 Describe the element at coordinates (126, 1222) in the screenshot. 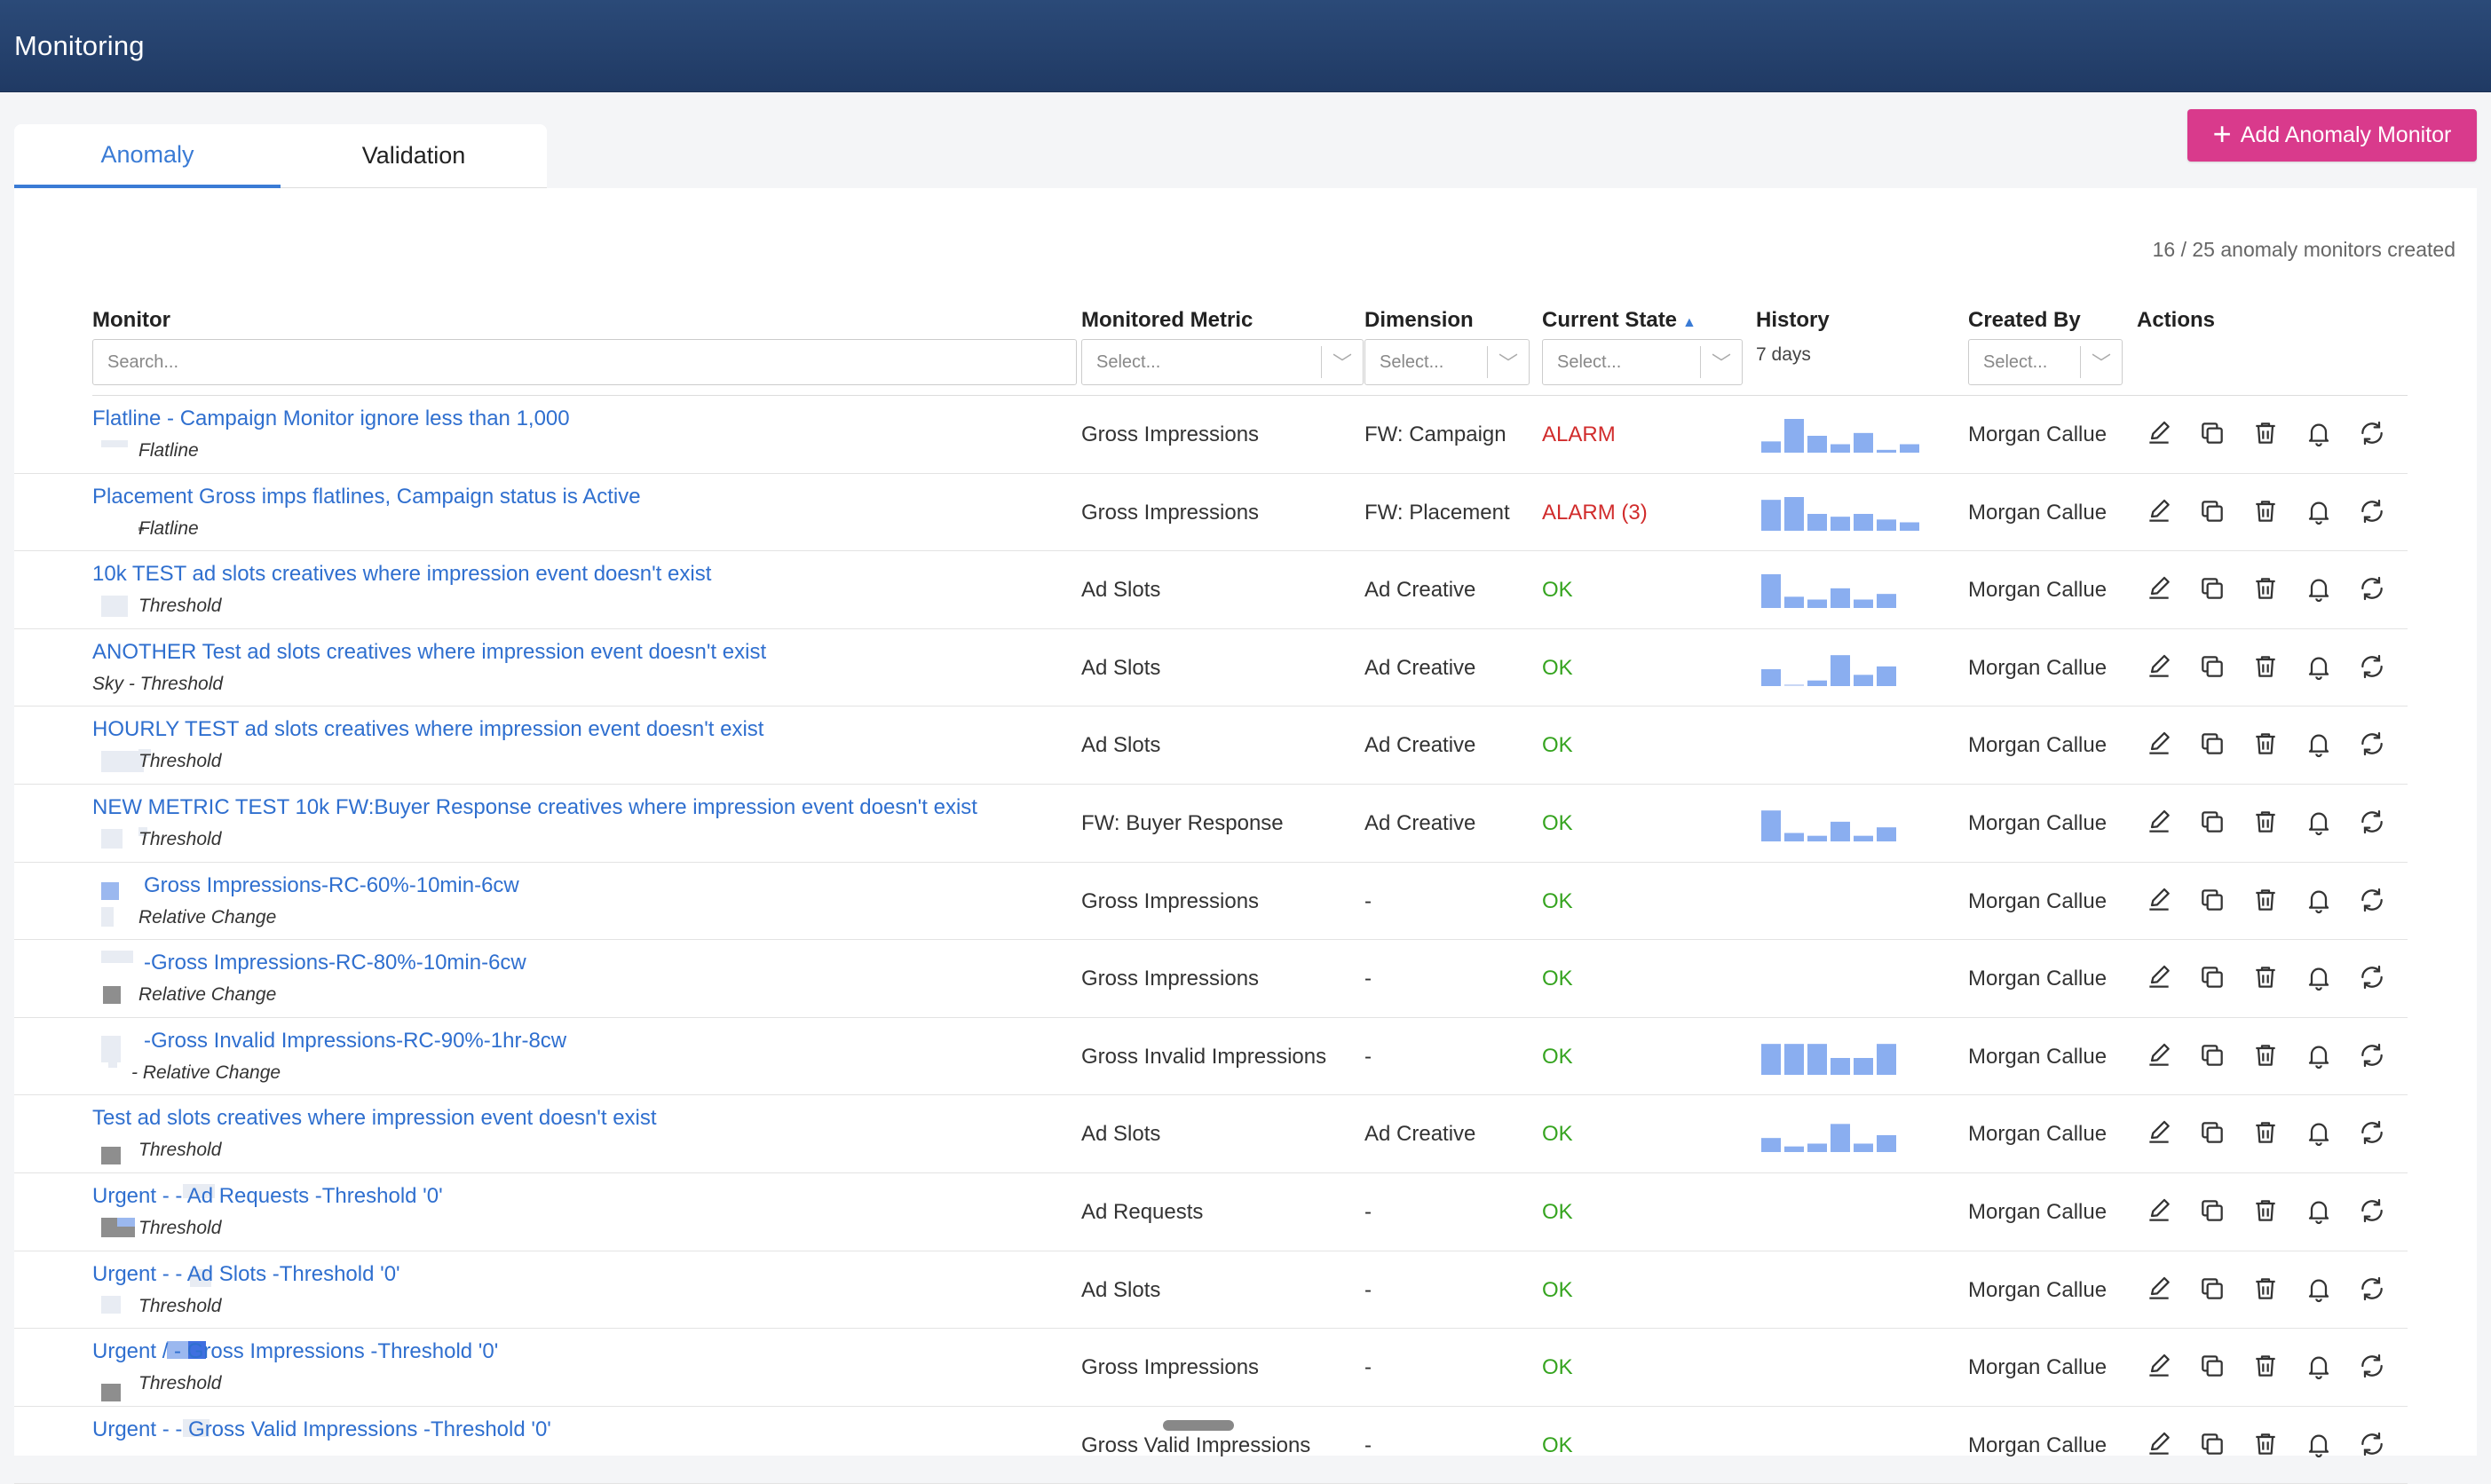

I see `redaction-block` at that location.